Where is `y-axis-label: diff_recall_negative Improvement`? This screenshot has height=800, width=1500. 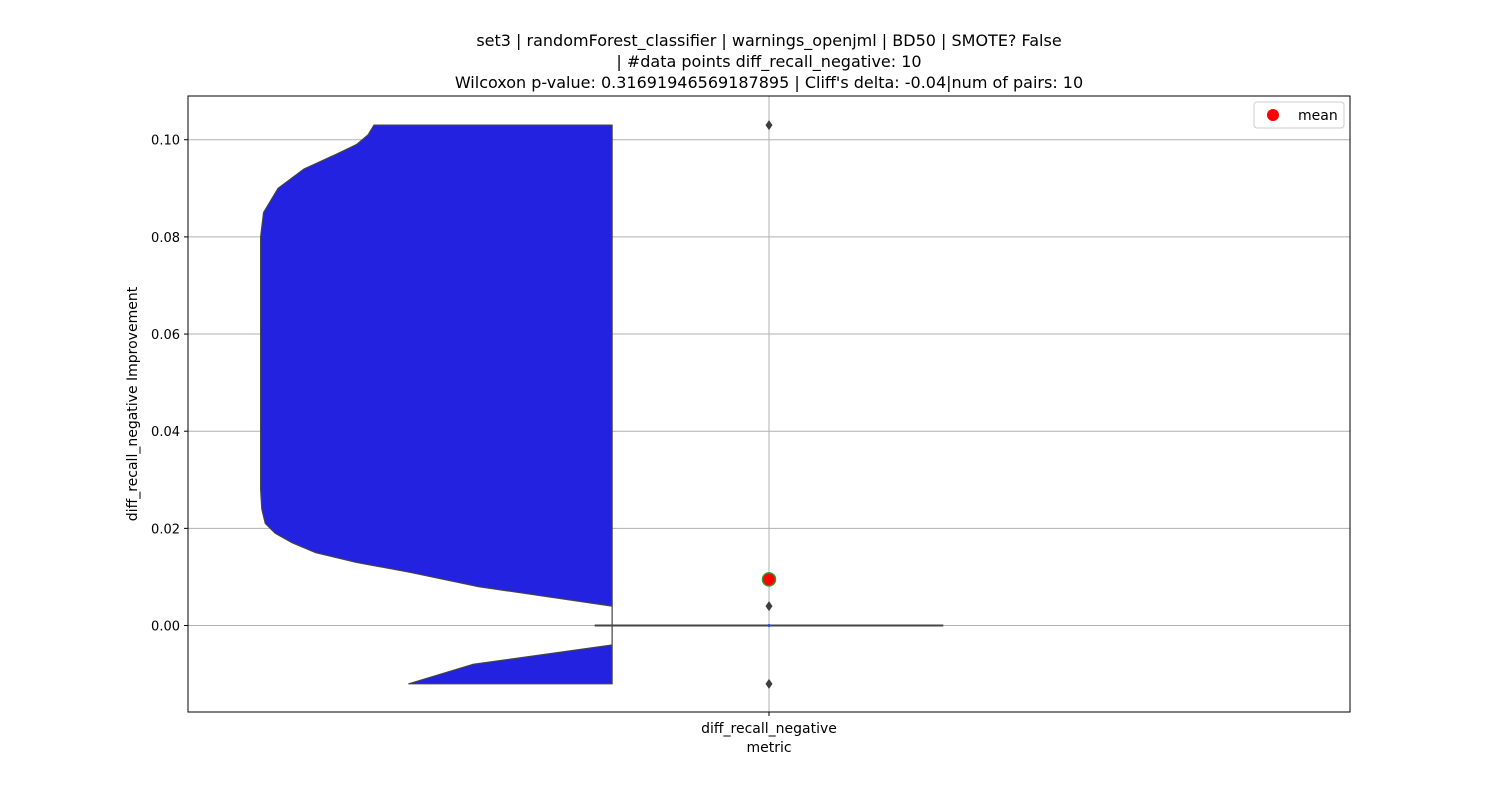 y-axis-label: diff_recall_negative Improvement is located at coordinates (133, 403).